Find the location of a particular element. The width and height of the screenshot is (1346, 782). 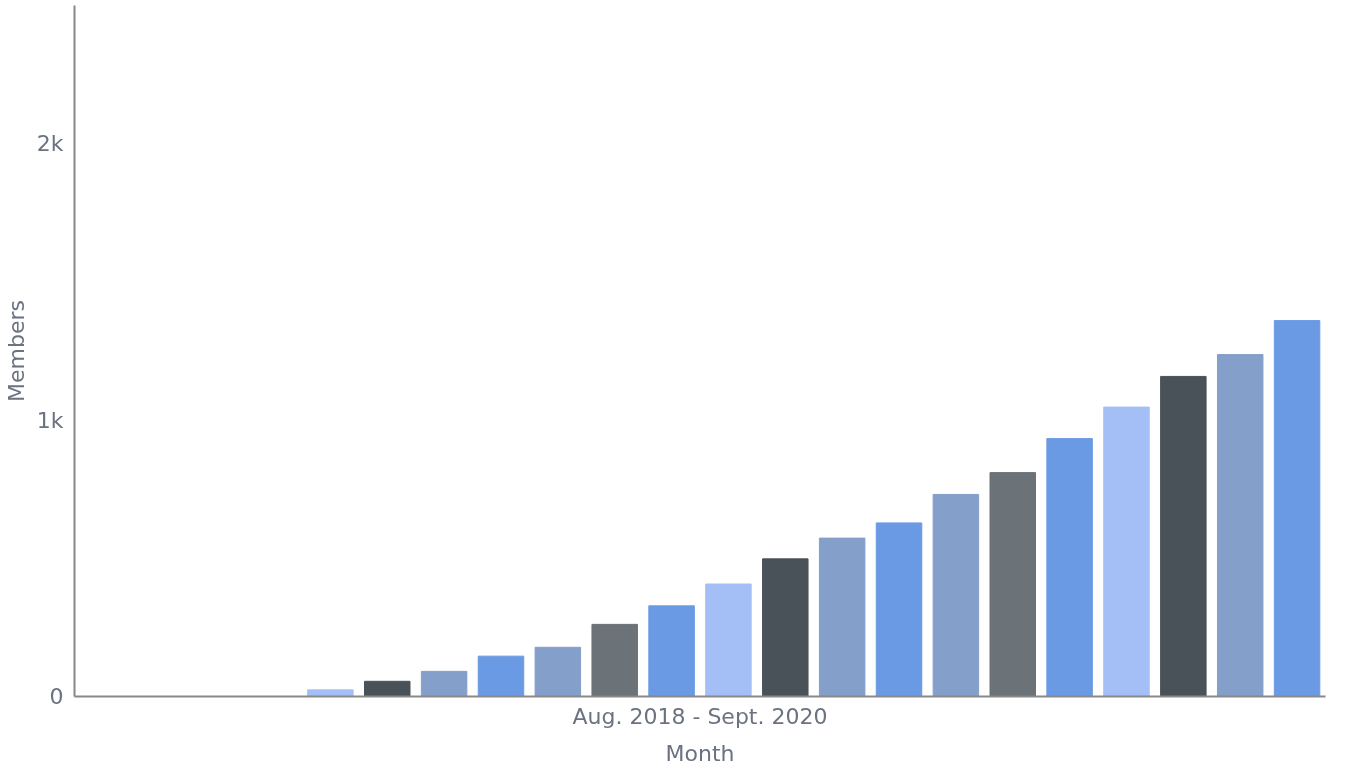

text: Aug. 2018 - Sept. 2020 is located at coordinates (700, 716).